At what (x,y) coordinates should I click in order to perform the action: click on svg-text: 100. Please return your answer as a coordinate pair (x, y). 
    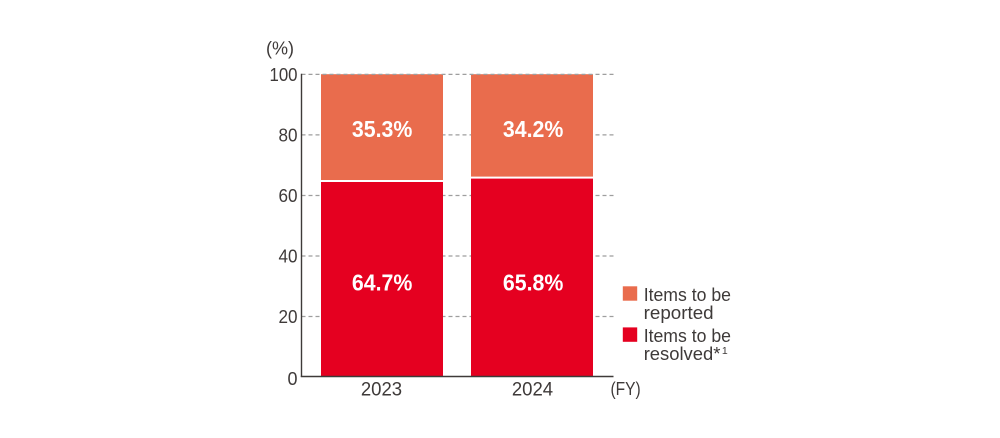
    Looking at the image, I should click on (284, 74).